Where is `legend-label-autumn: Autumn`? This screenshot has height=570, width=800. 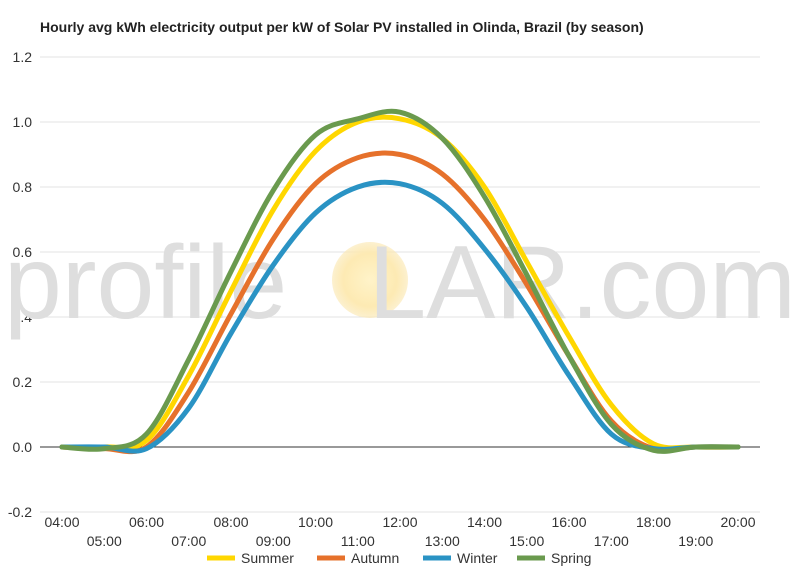
legend-label-autumn: Autumn is located at coordinates (375, 558).